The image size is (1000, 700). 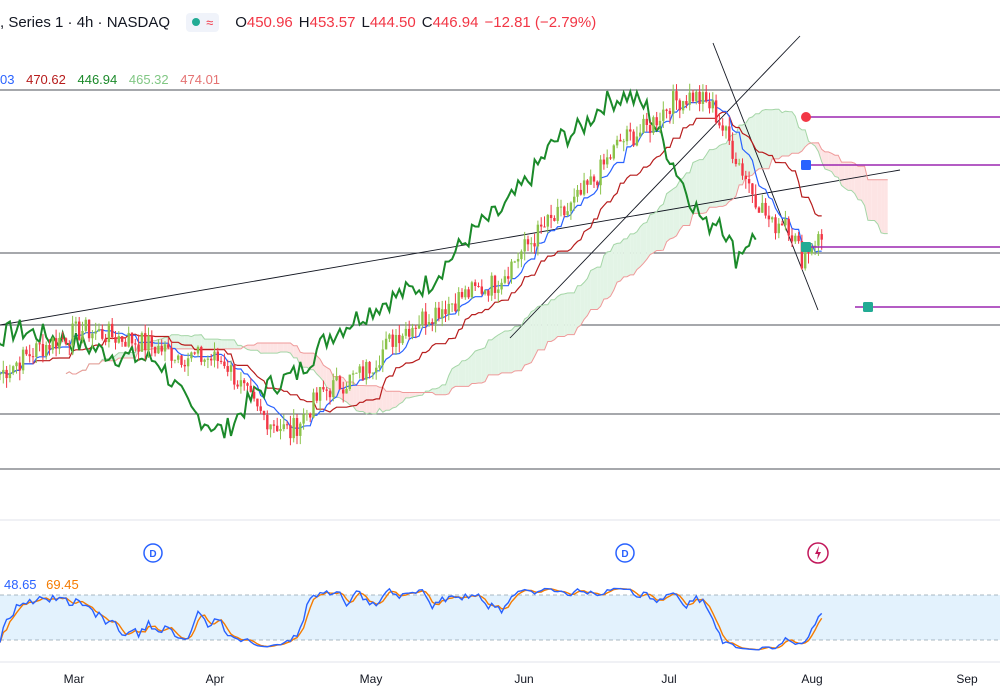 I want to click on x-tick-label: May, so click(x=371, y=679).